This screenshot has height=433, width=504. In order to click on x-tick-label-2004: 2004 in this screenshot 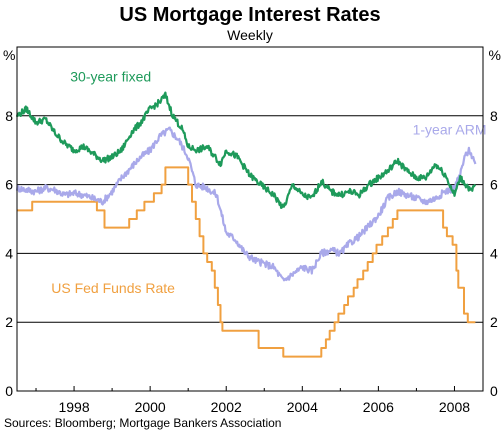, I will do `click(302, 407)`.